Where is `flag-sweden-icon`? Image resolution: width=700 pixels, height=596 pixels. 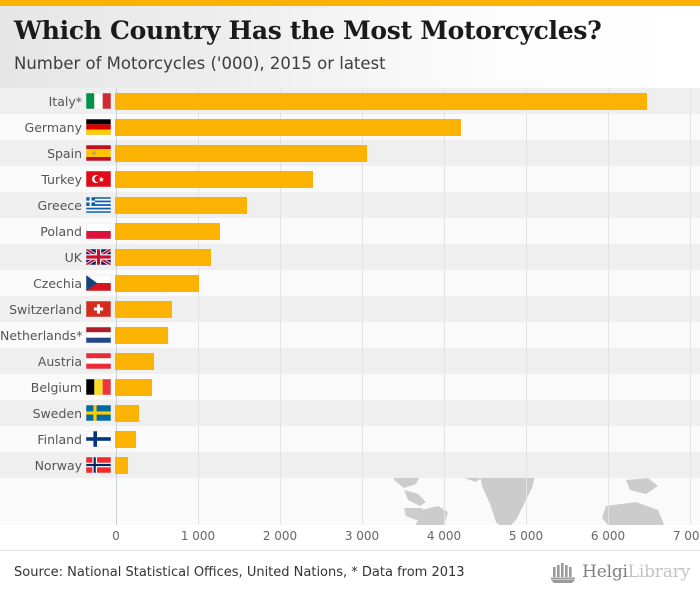 flag-sweden-icon is located at coordinates (98, 413).